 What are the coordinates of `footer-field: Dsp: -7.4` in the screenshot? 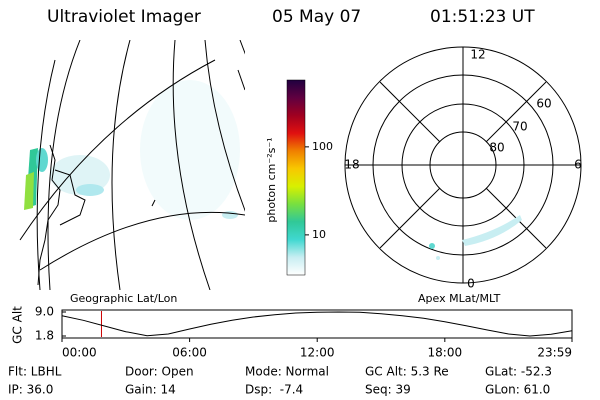 It's located at (274, 390).